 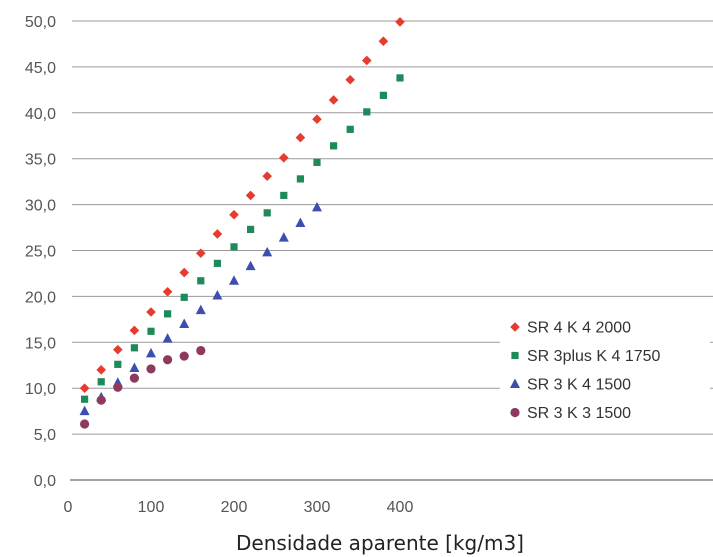 What do you see at coordinates (68, 507) in the screenshot?
I see `x-tick-label: 0` at bounding box center [68, 507].